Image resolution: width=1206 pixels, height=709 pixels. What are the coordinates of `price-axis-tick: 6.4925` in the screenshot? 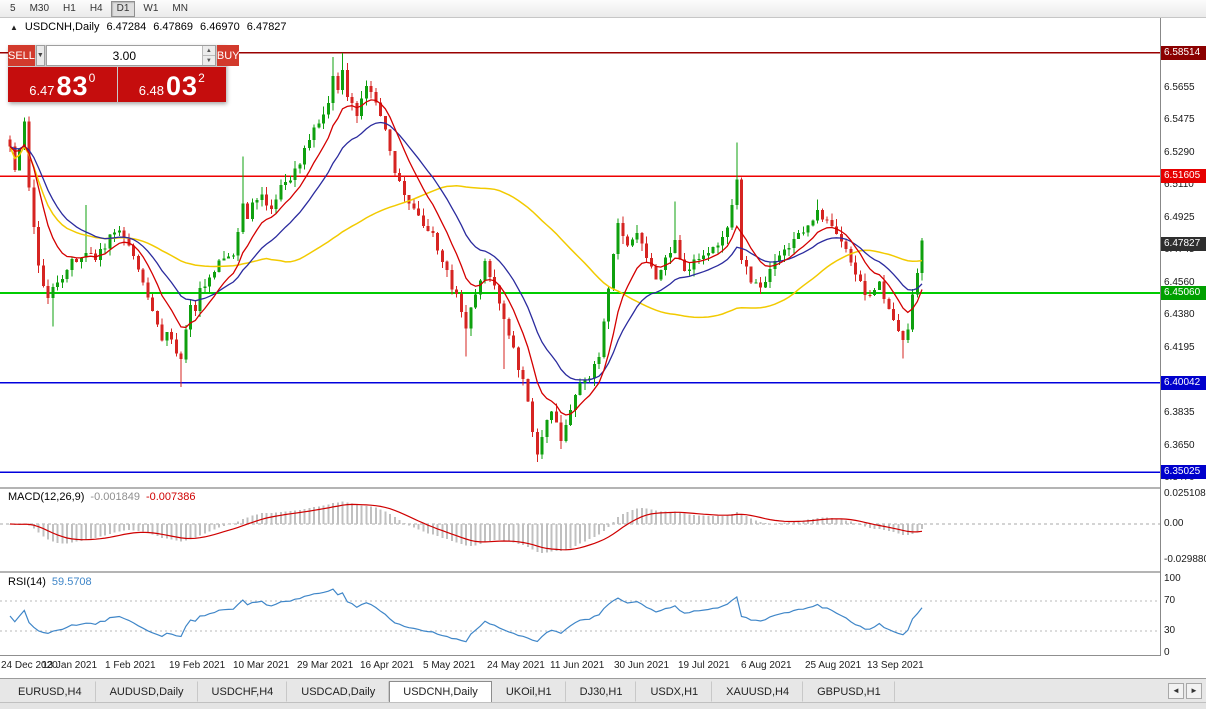 It's located at (1179, 217).